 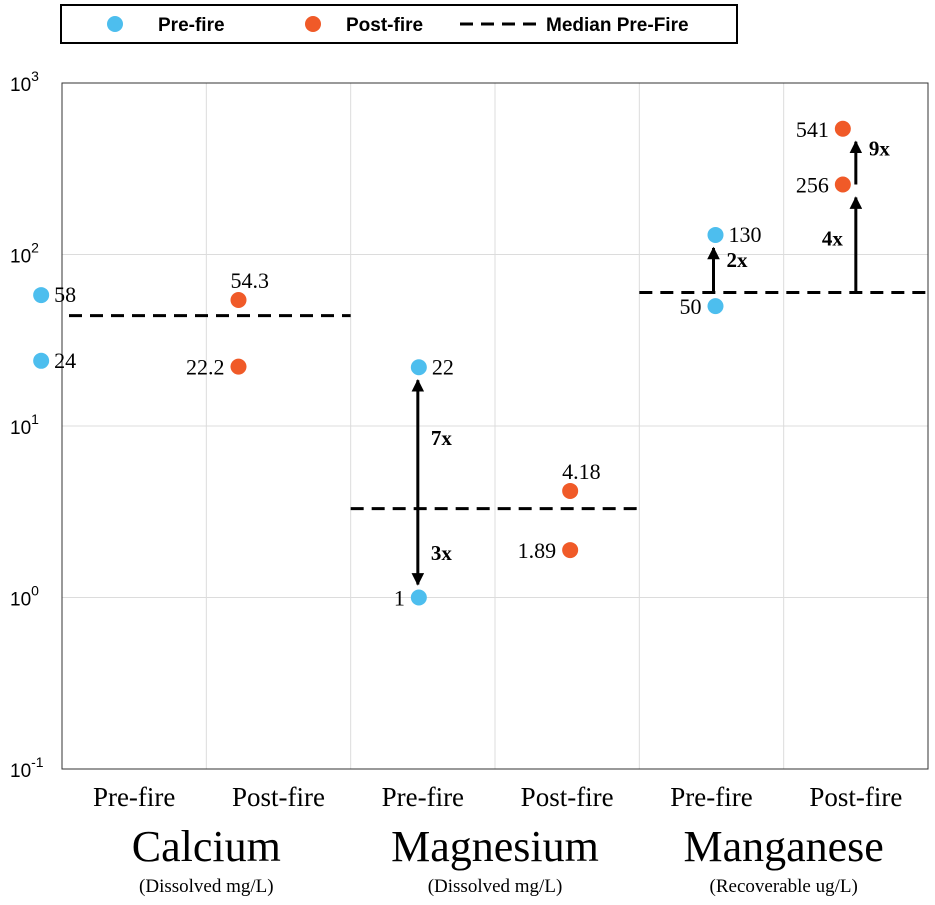 I want to click on y-tick-label: 10⁰, so click(x=24, y=597).